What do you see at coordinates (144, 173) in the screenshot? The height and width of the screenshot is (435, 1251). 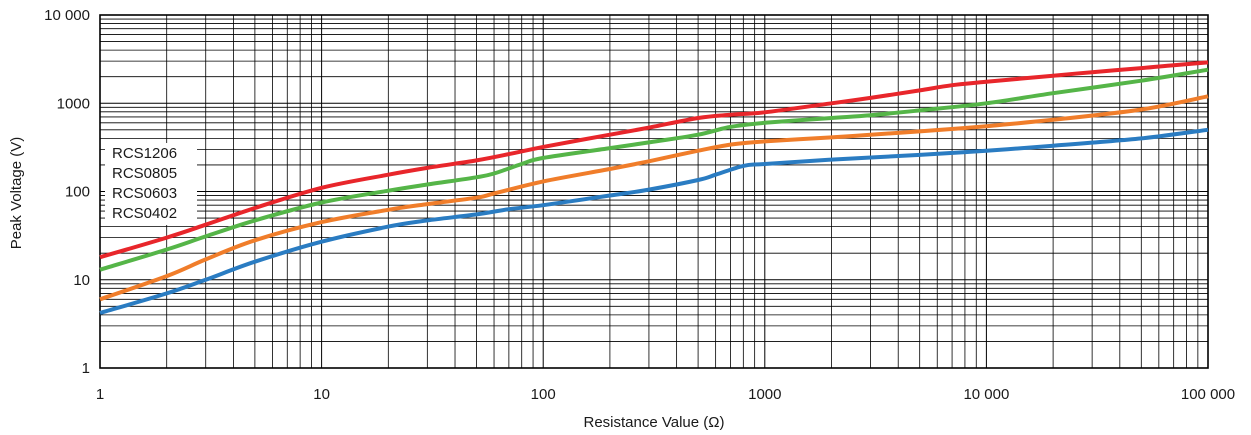 I see `legend-item-rcs0805: RCS0805` at bounding box center [144, 173].